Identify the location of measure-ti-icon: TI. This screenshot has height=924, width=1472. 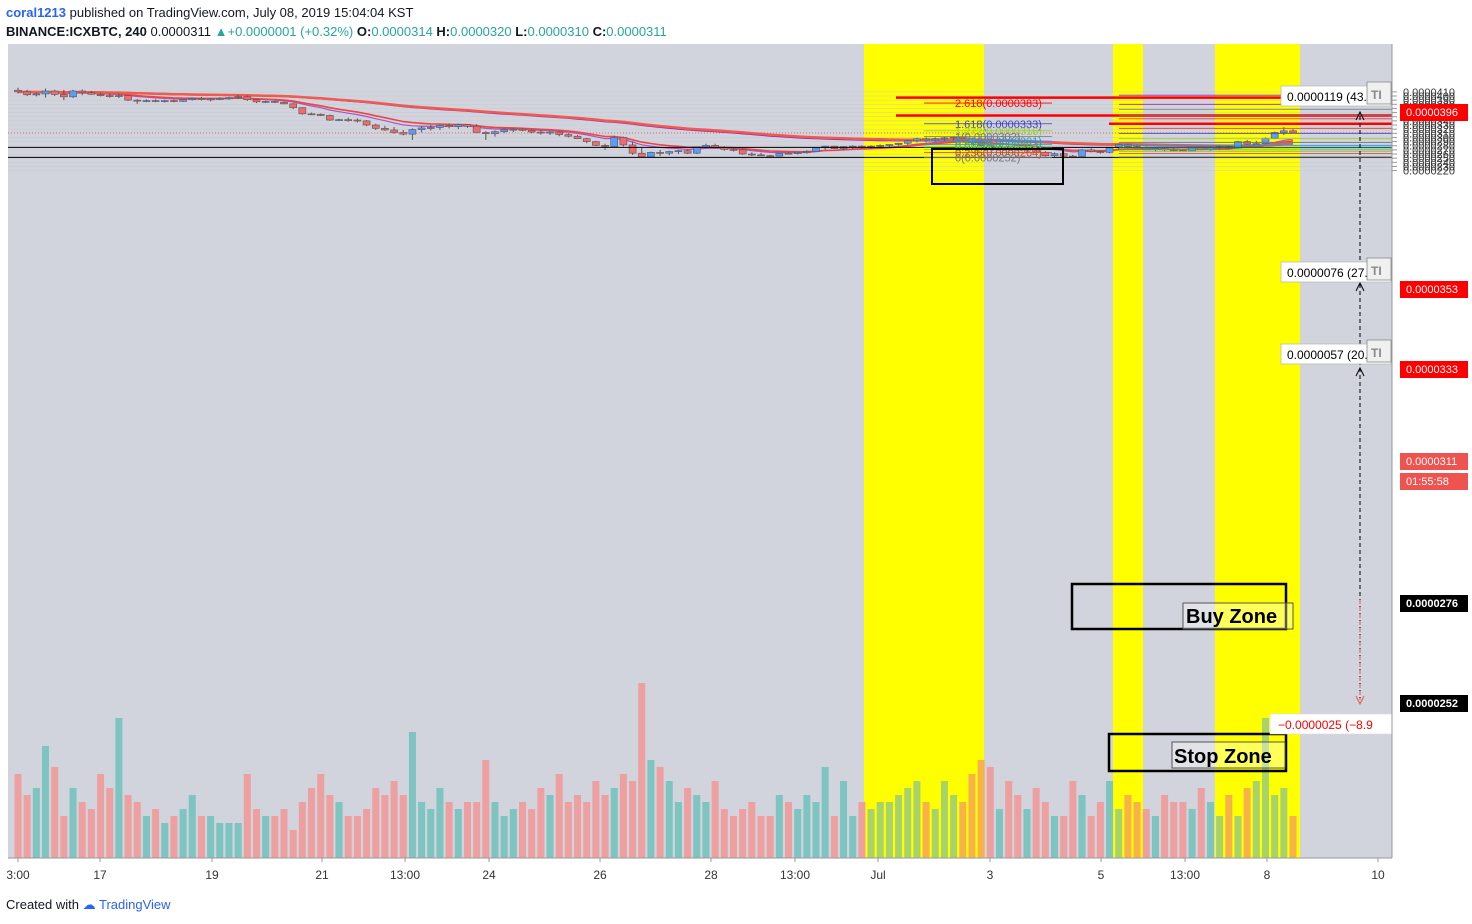
(1376, 271).